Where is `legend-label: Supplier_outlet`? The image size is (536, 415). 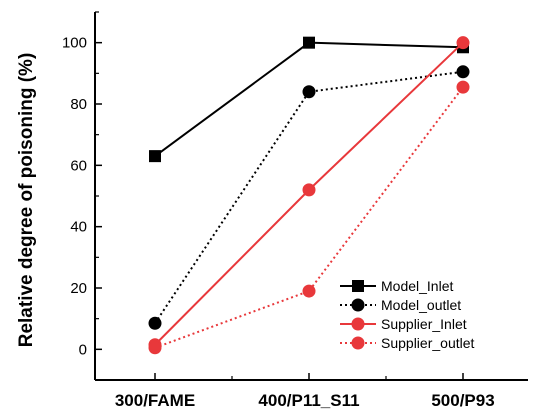
legend-label: Supplier_outlet is located at coordinates (428, 343).